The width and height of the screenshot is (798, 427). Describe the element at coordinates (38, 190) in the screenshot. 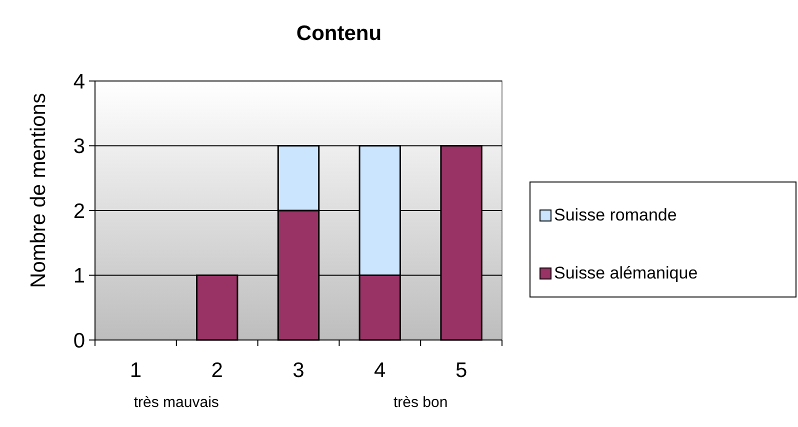

I see `y-axis-title: Nombre de mentions` at that location.